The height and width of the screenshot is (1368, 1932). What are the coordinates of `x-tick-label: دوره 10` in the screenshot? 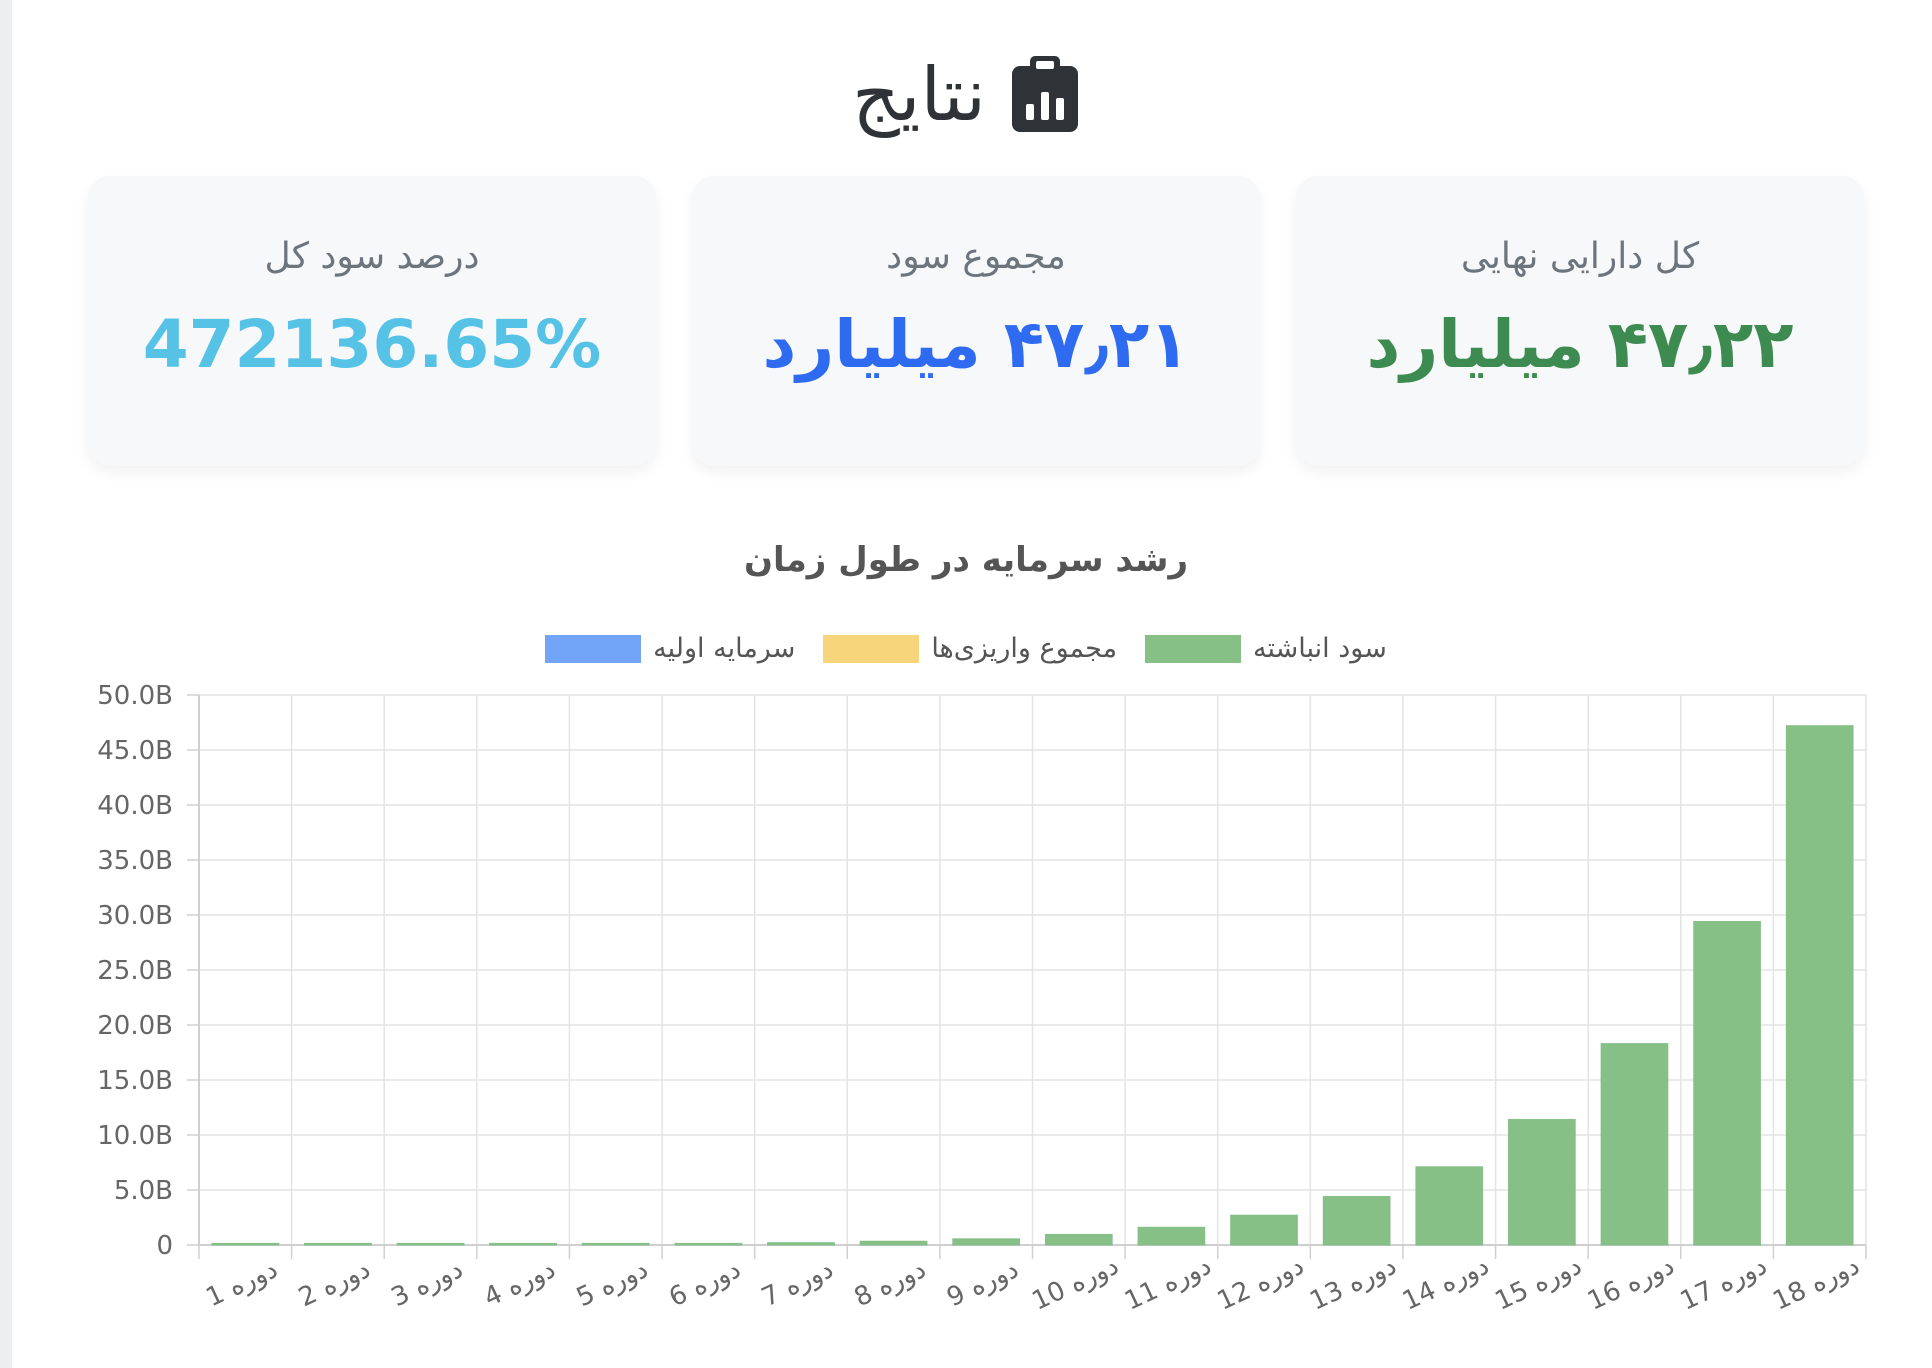 It's located at (1076, 1284).